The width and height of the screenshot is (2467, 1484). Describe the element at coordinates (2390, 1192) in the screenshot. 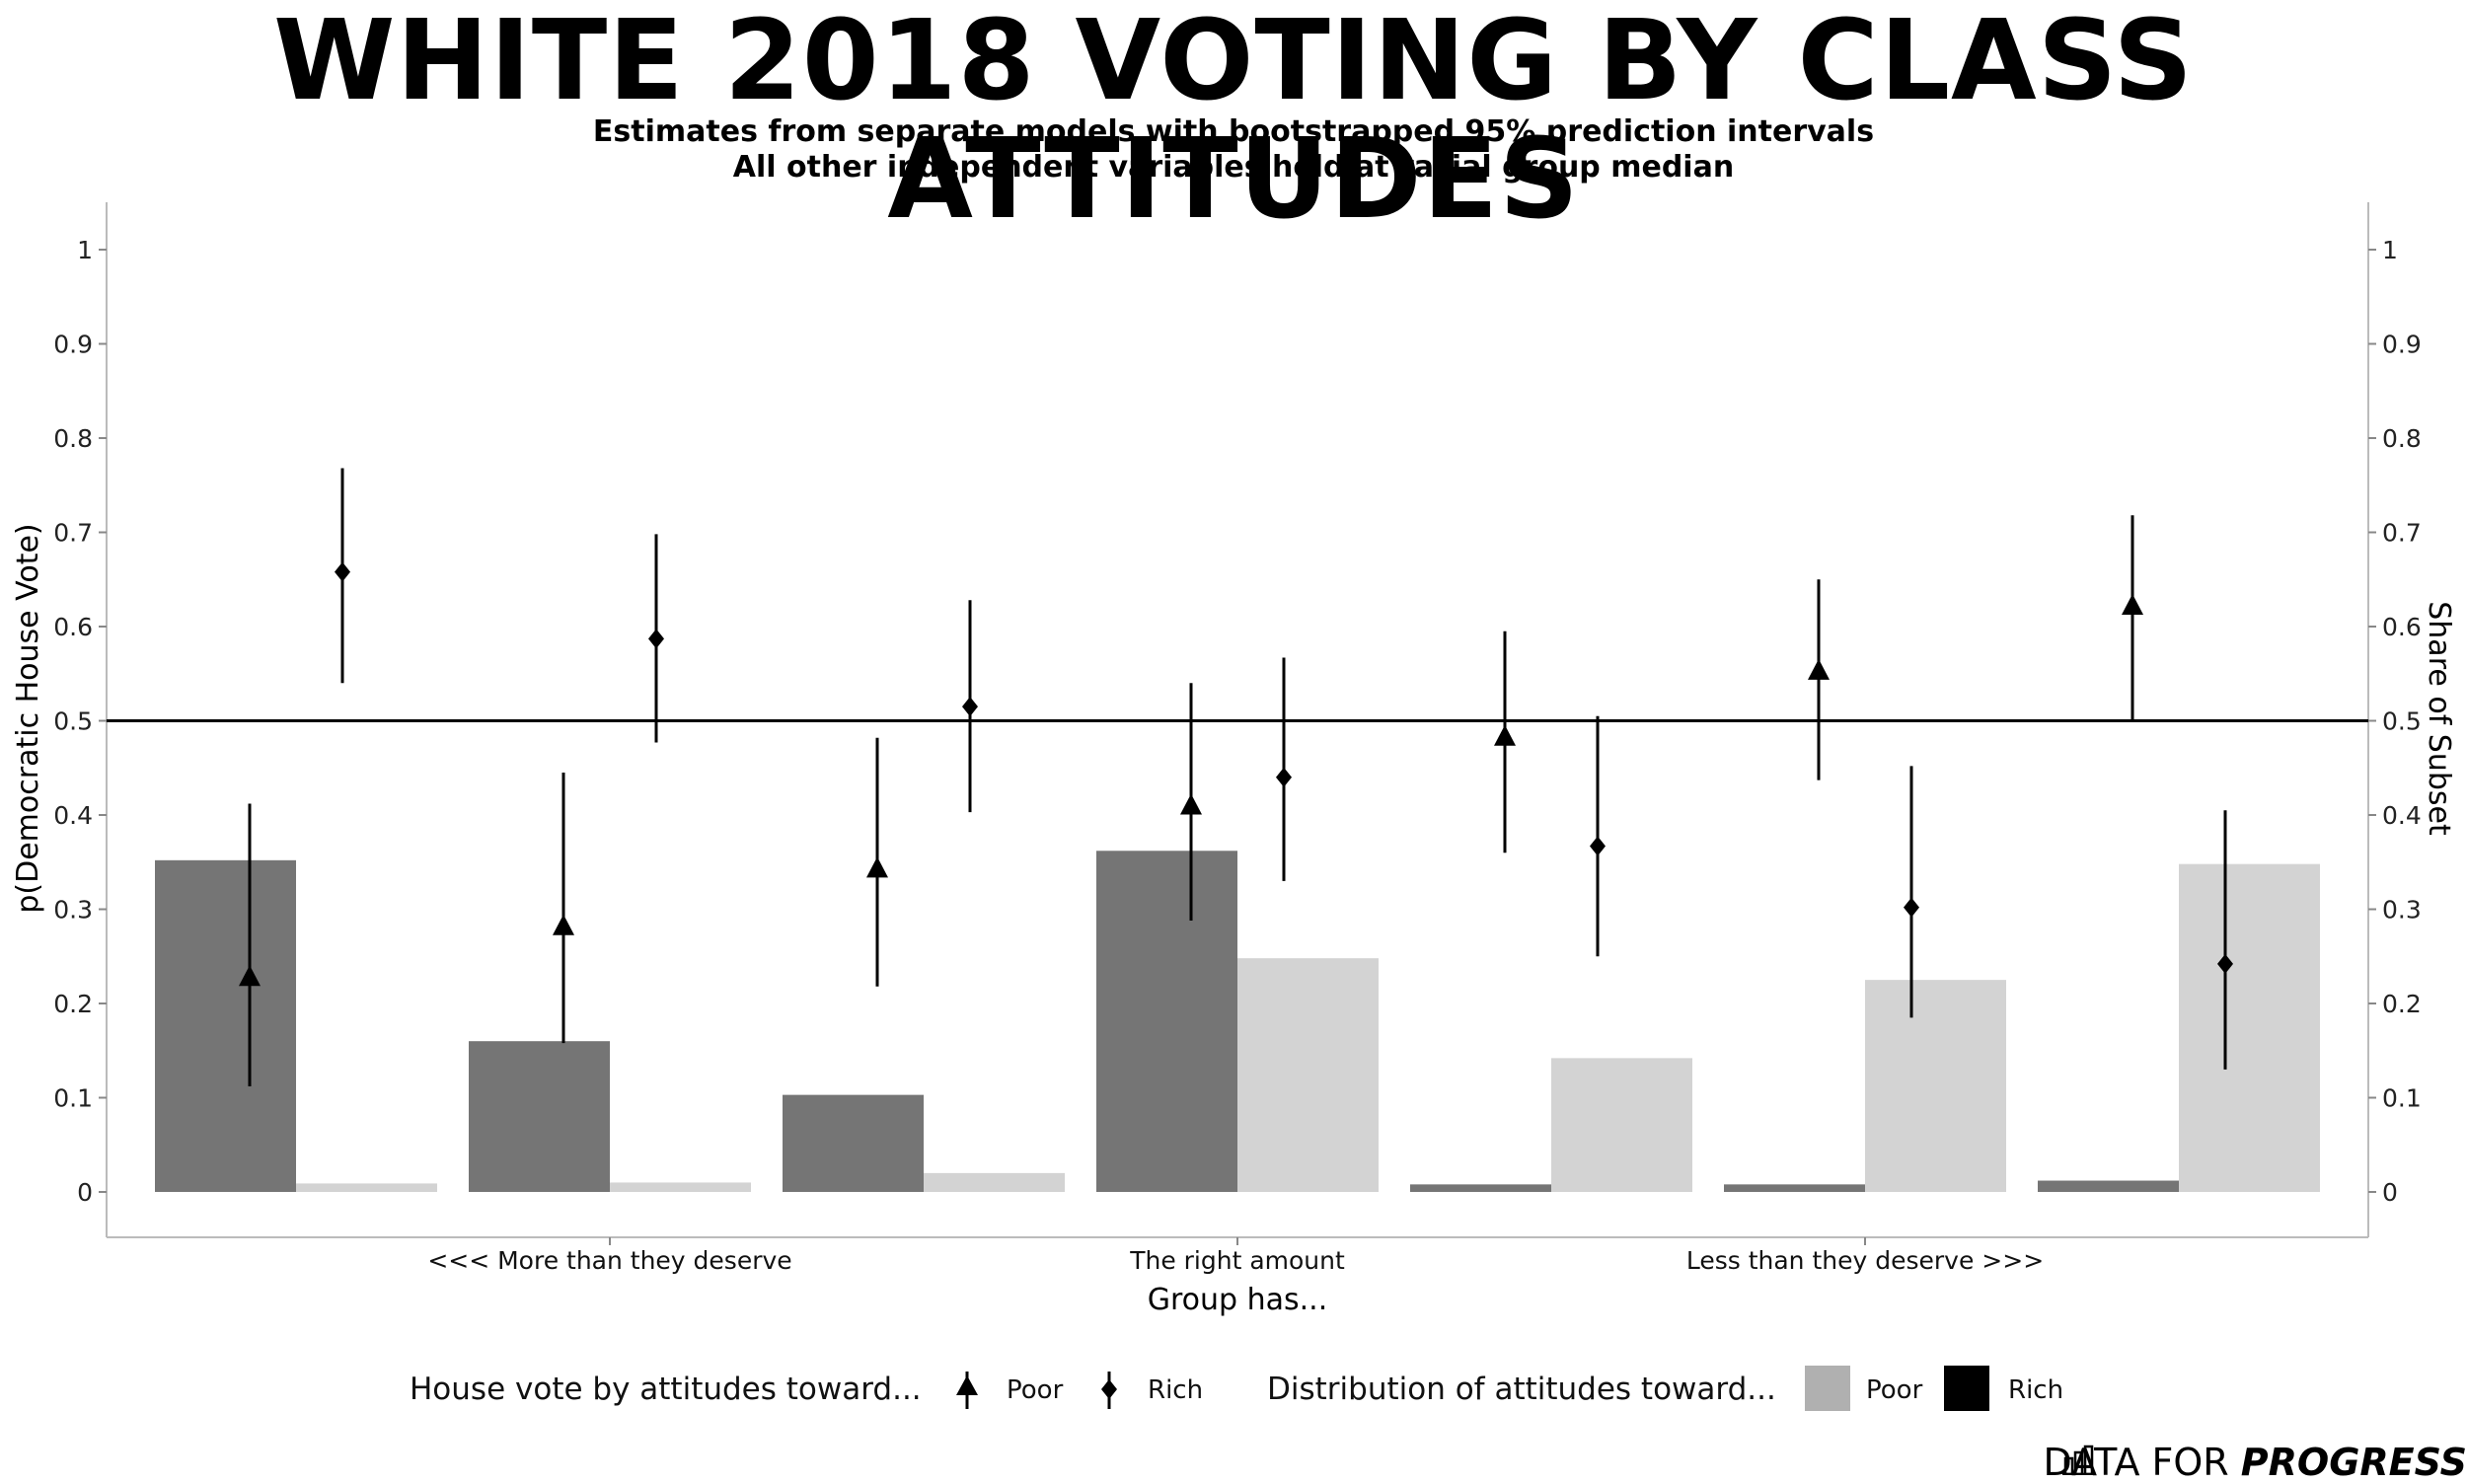

I see `y-tick-label-right-0: 0` at that location.